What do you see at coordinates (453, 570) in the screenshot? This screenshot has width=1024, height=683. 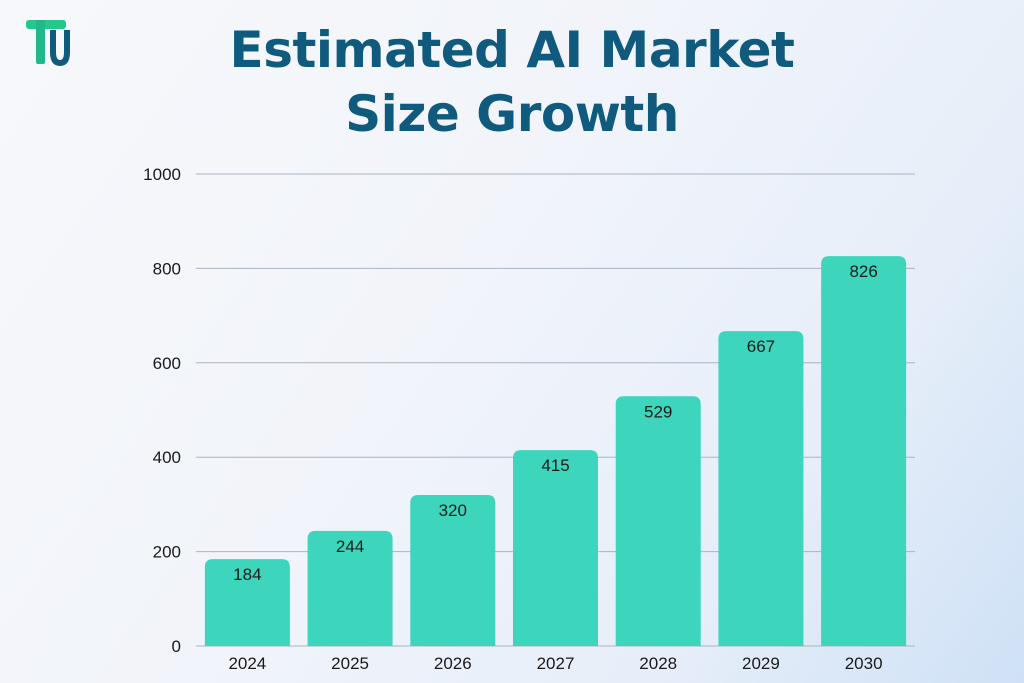 I see `bar-2026` at bounding box center [453, 570].